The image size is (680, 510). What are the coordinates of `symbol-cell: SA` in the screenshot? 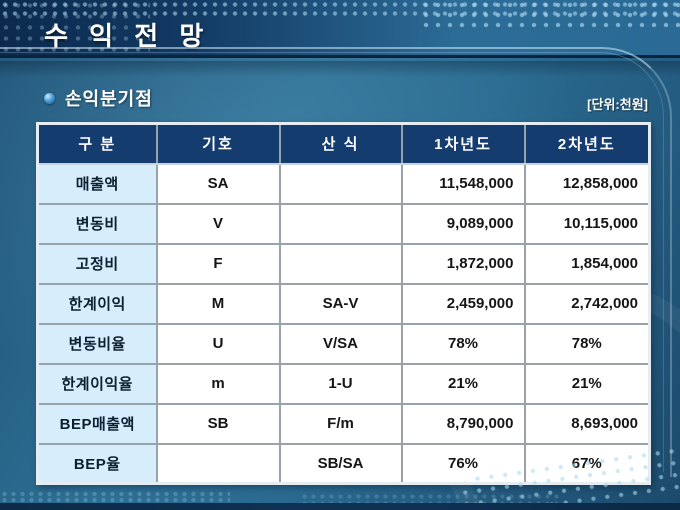 It's located at (218, 183).